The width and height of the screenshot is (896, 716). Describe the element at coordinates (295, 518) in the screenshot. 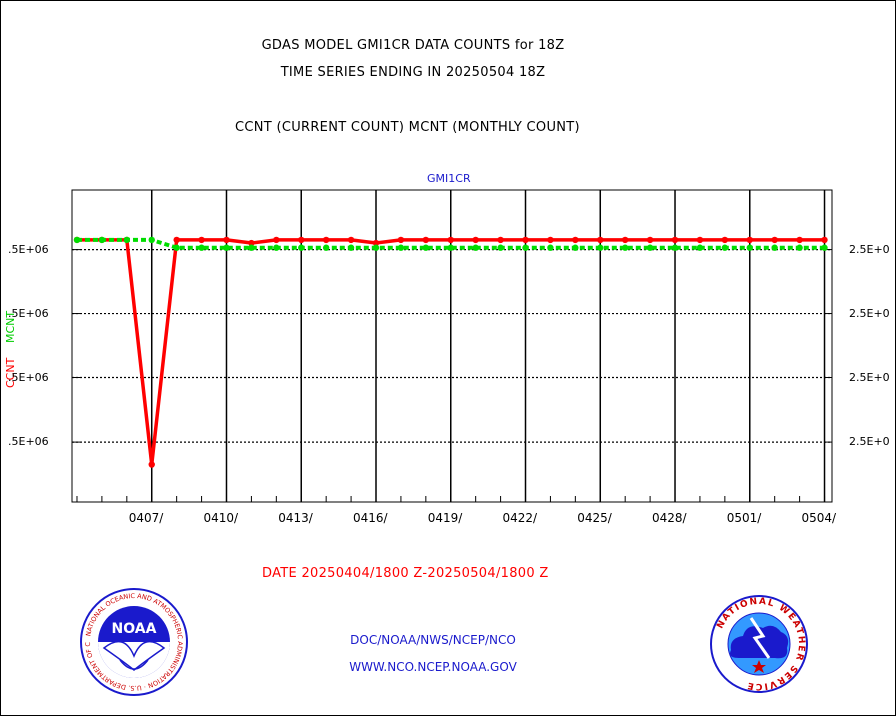

I see `x-tick-label: 0413/` at that location.